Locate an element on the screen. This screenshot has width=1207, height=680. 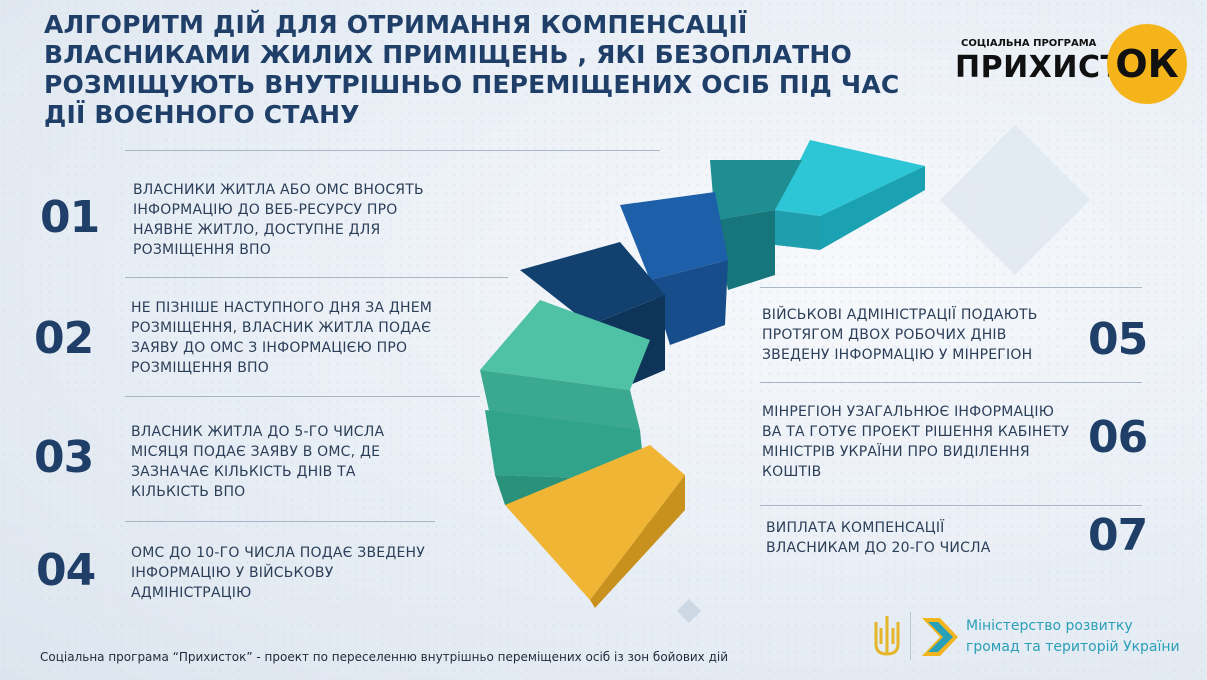
logo-ok-circle: ОК is located at coordinates (1147, 64).